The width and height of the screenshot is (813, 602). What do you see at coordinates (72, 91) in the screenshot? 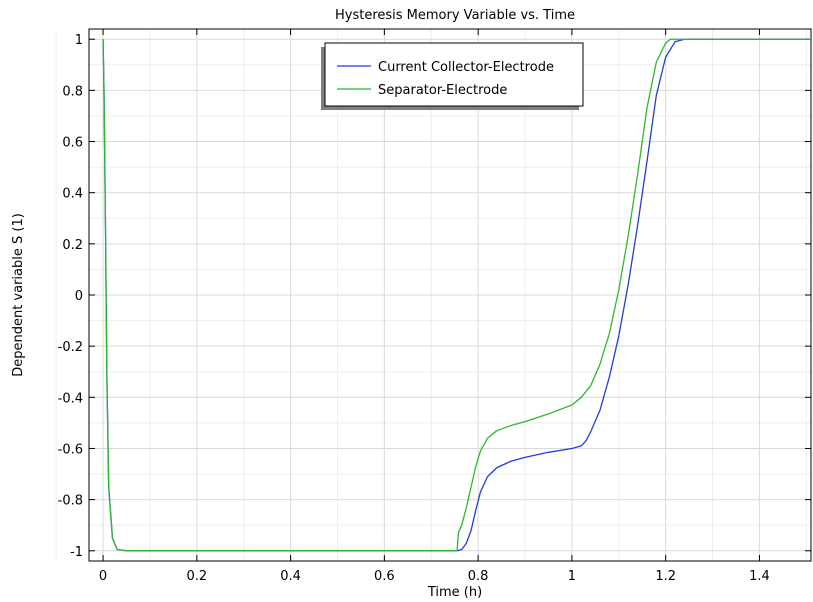
I see `y-tick-label: 0.8` at bounding box center [72, 91].